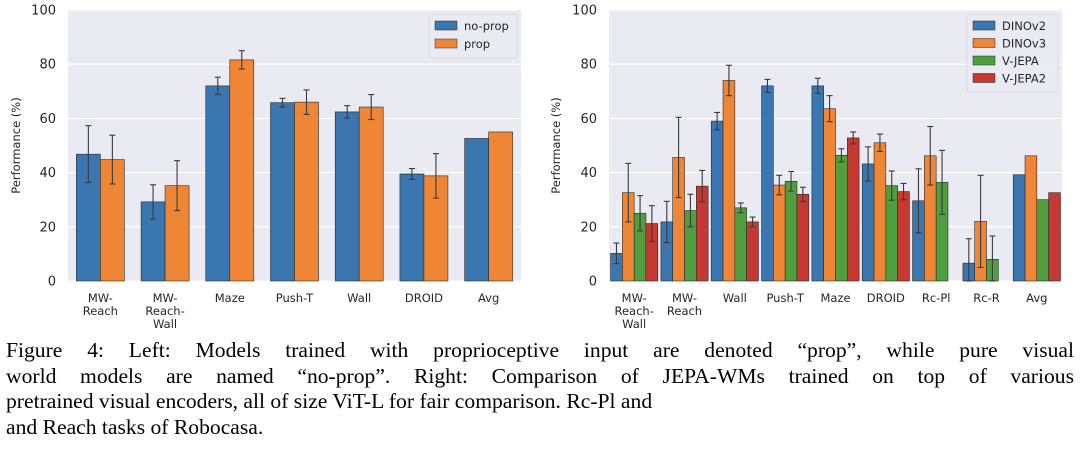 The width and height of the screenshot is (1080, 456). Describe the element at coordinates (473, 36) in the screenshot. I see `legend: no-prop prop` at that location.